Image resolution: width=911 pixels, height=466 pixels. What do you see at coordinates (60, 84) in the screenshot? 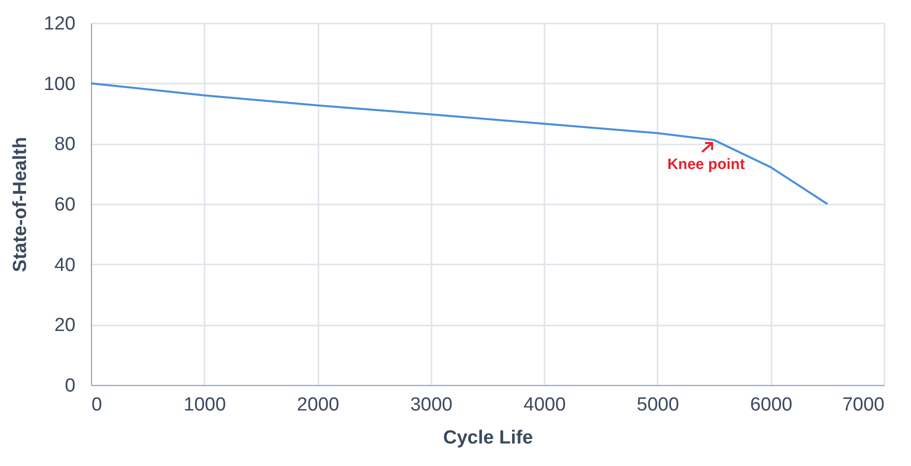
I see `y-tick-label: 100` at bounding box center [60, 84].